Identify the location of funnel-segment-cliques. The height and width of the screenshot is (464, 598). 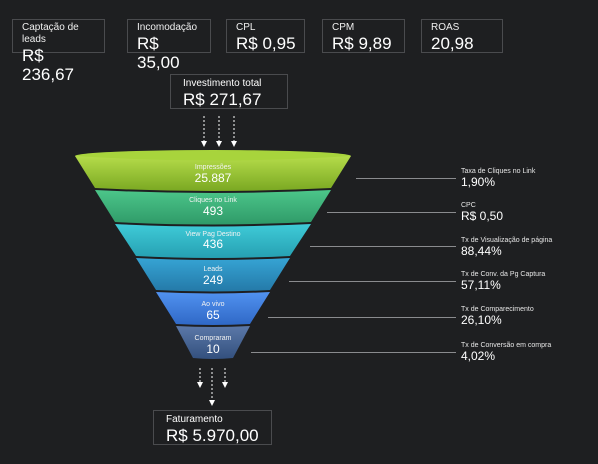
(213, 207).